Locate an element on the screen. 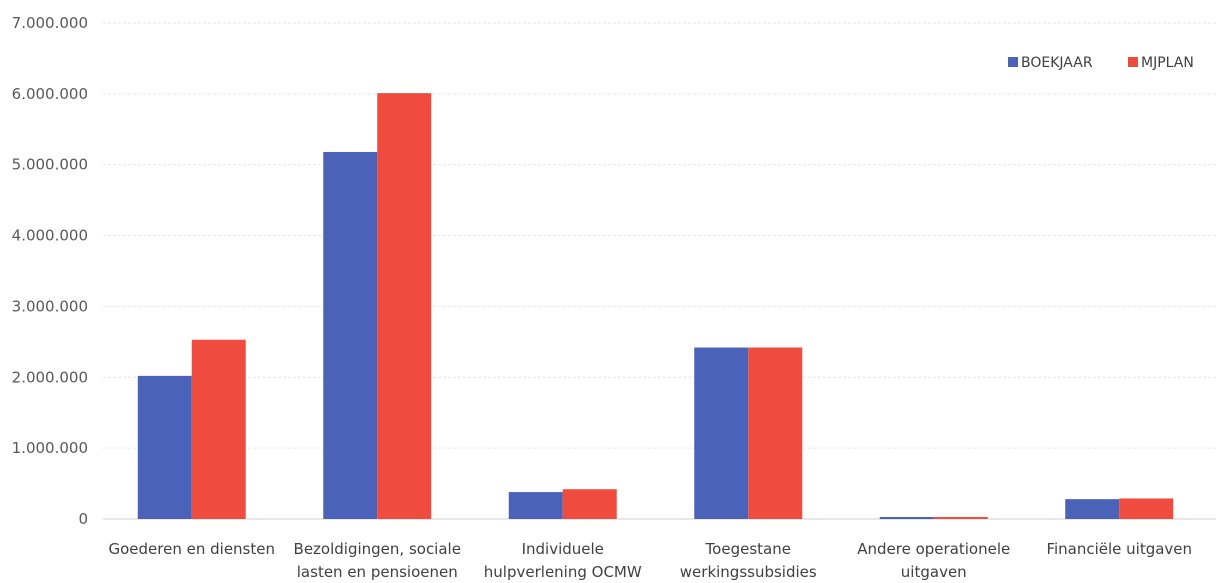 The width and height of the screenshot is (1218, 583). y-tick-label: 3.000.000 is located at coordinates (50, 306).